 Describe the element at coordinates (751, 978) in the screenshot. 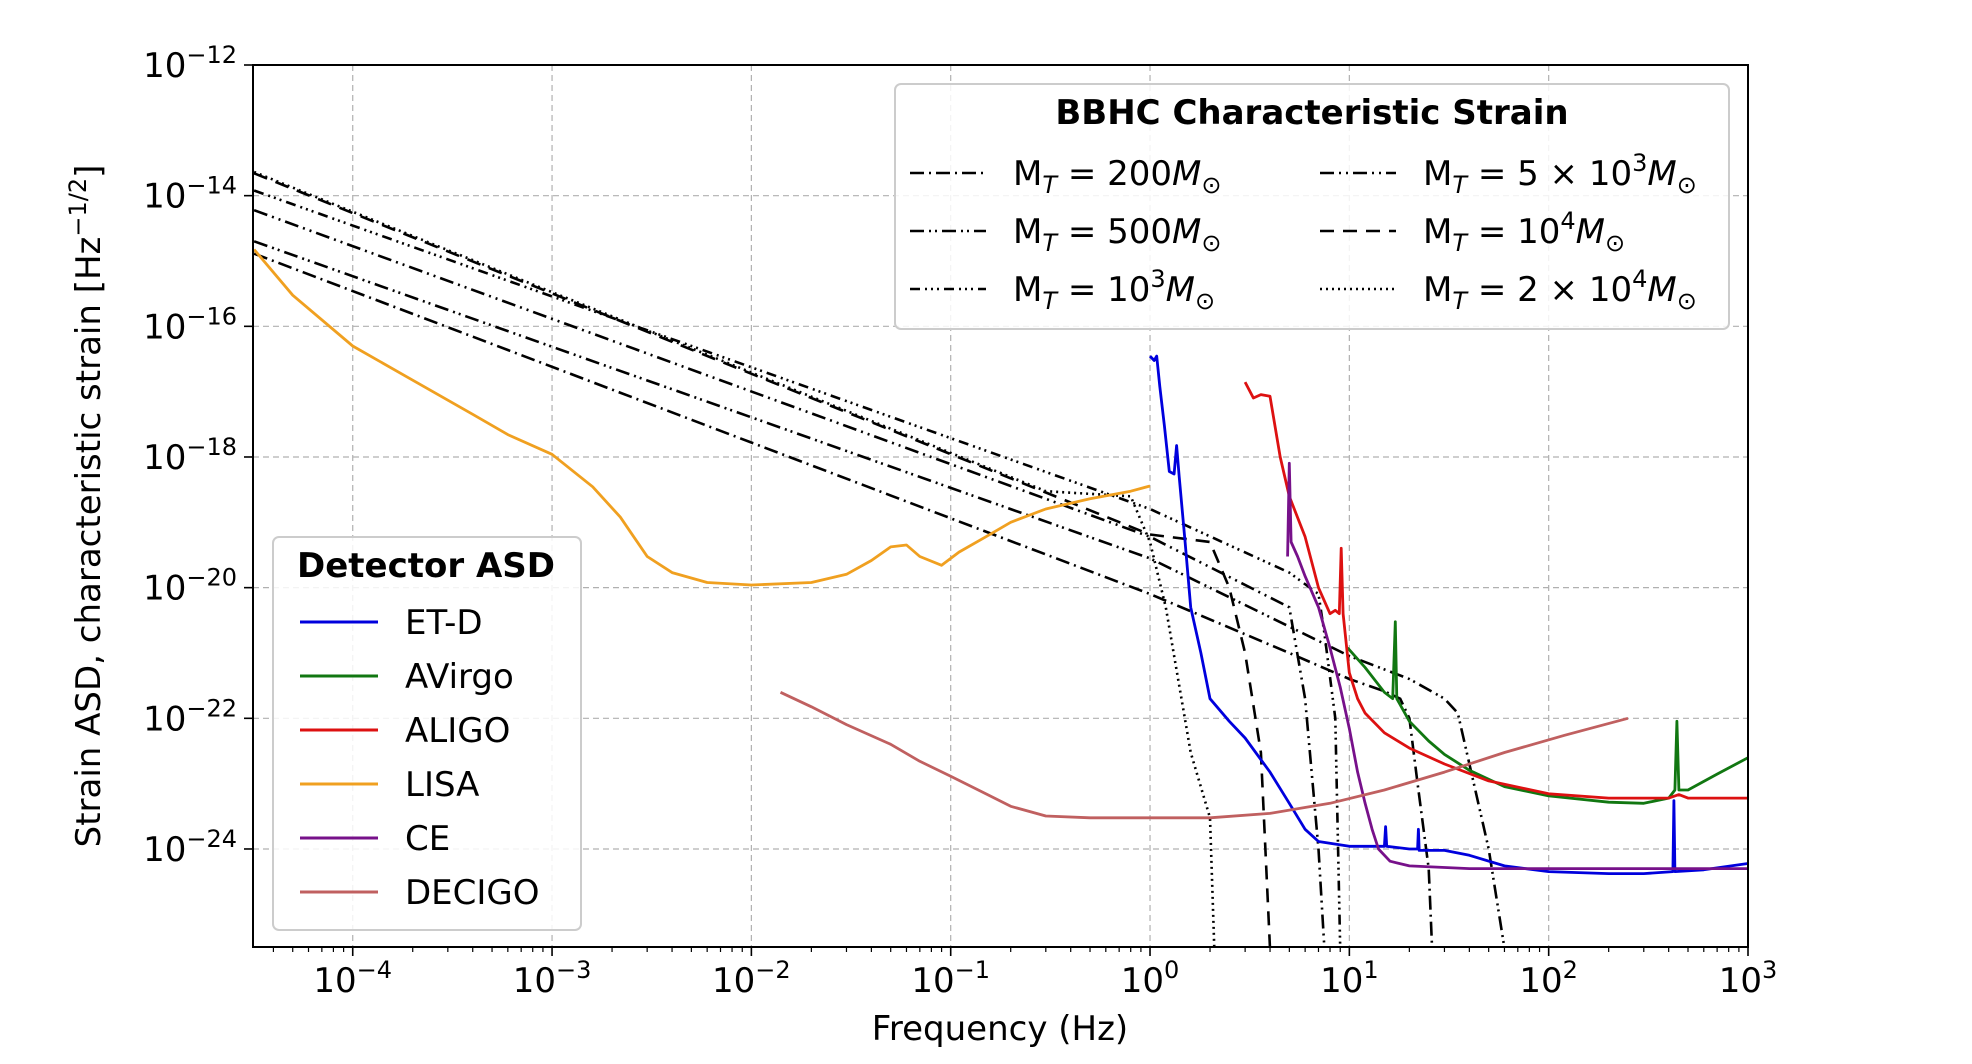

I see `x-tick-label: 10⁻²` at that location.